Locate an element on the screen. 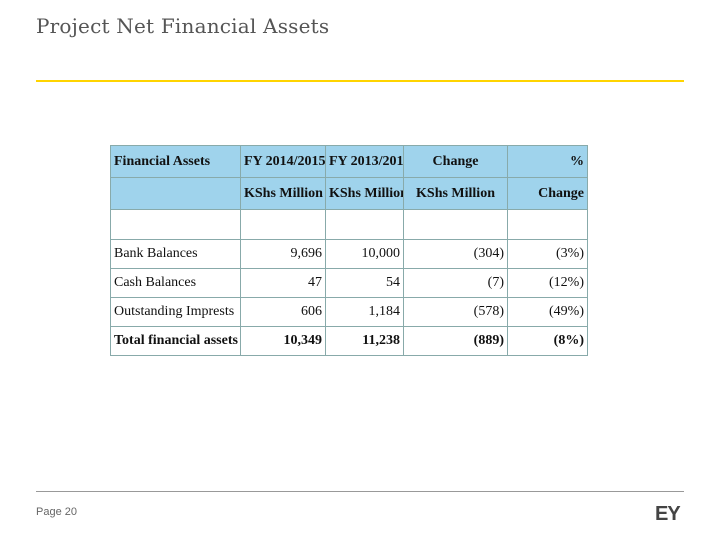  header-cell is located at coordinates (175, 193).